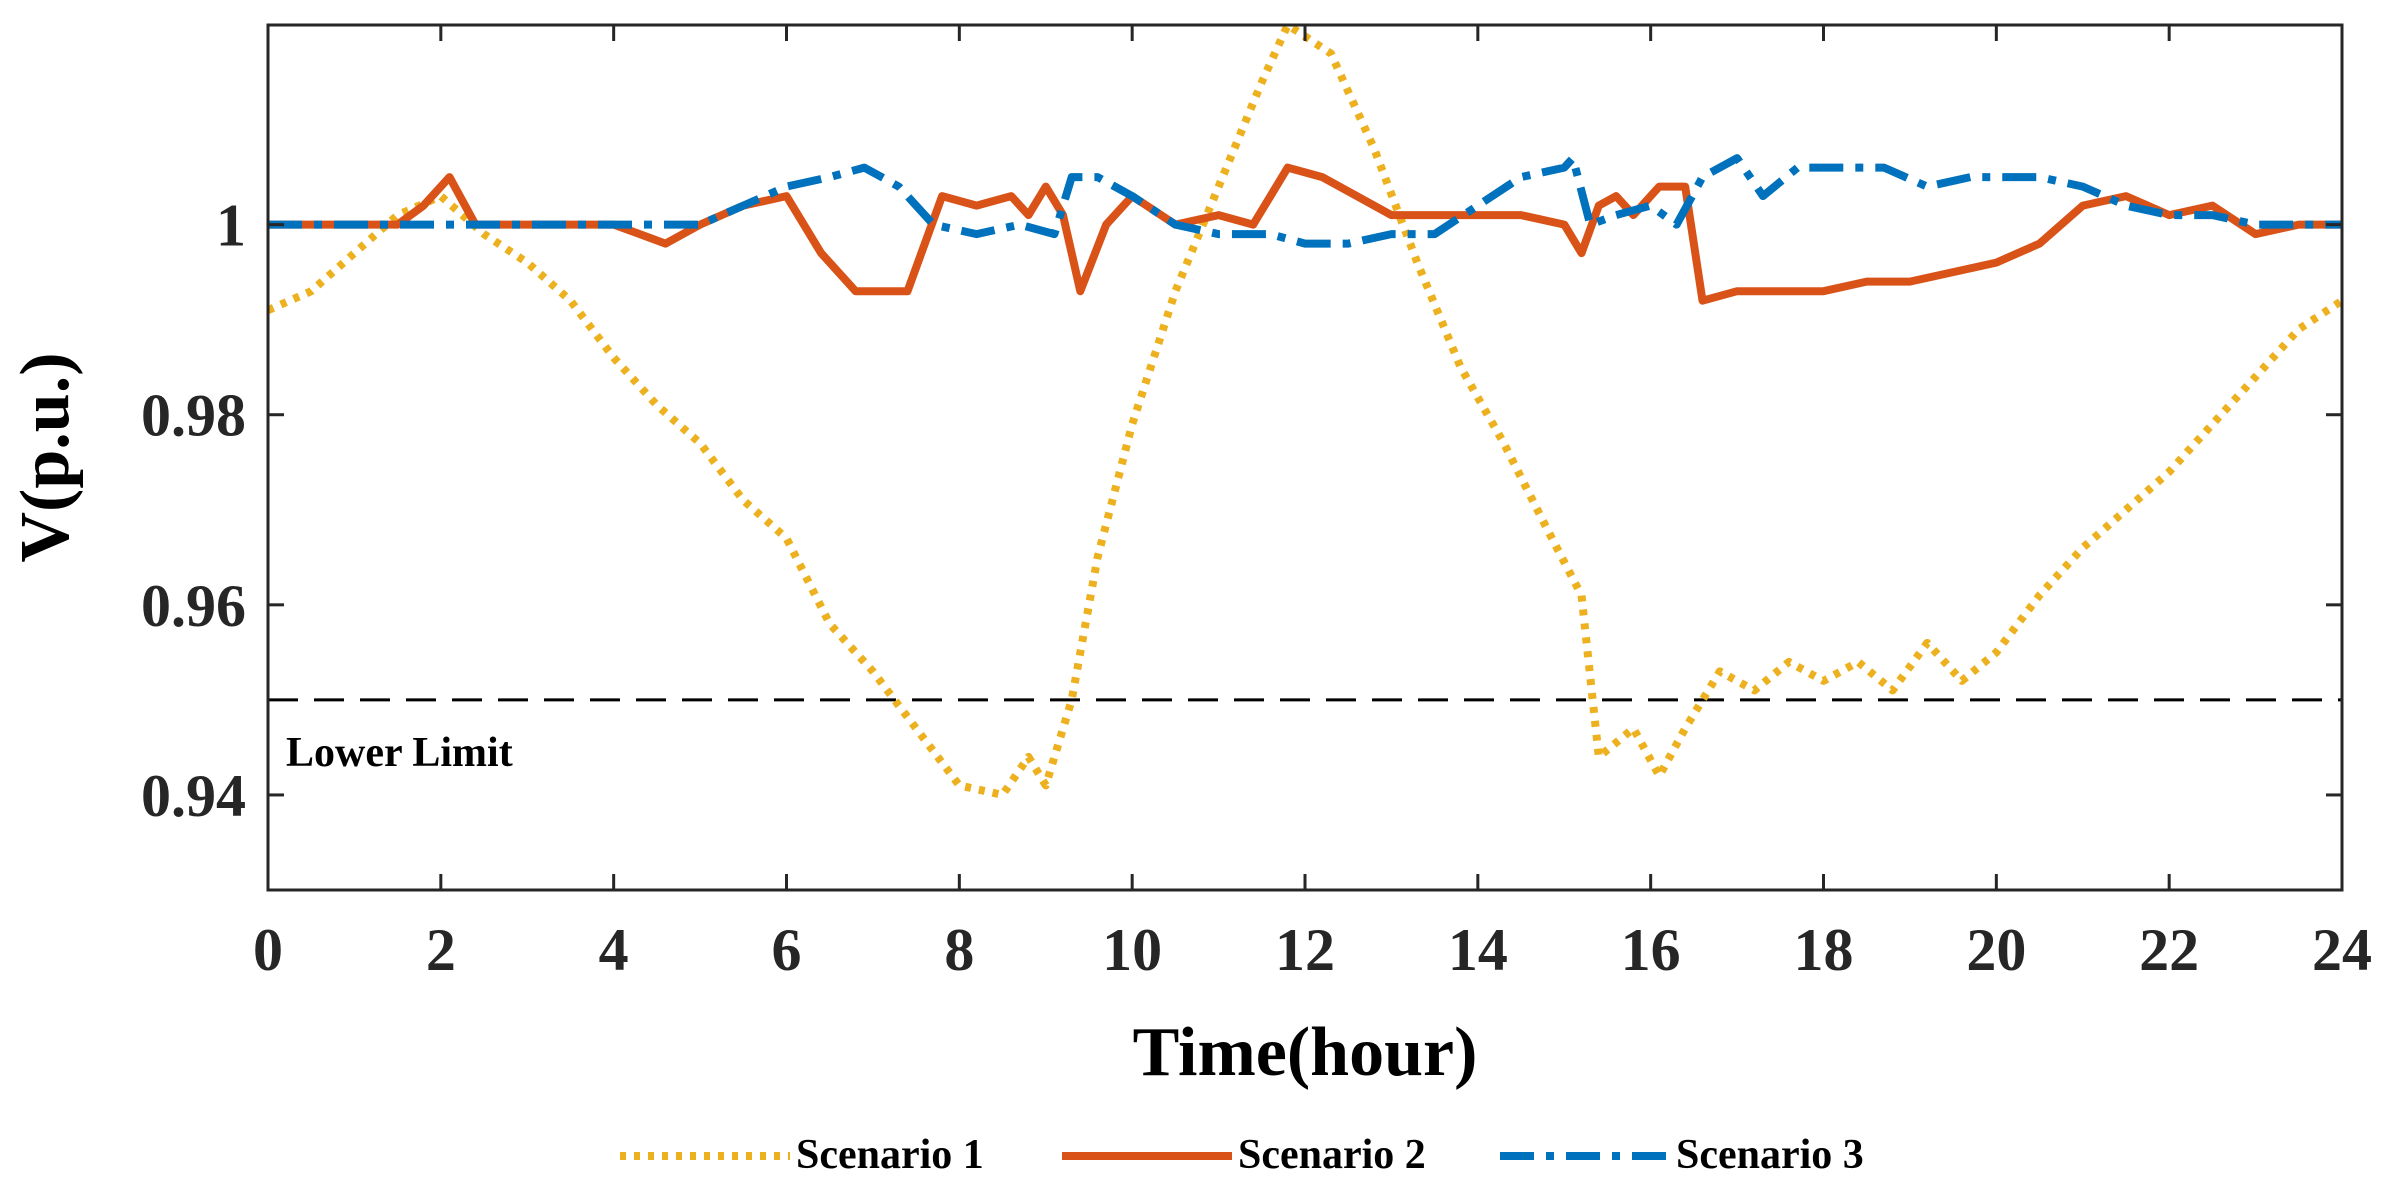 The width and height of the screenshot is (2385, 1198). I want to click on x-tick-label: 24, so click(2342, 950).